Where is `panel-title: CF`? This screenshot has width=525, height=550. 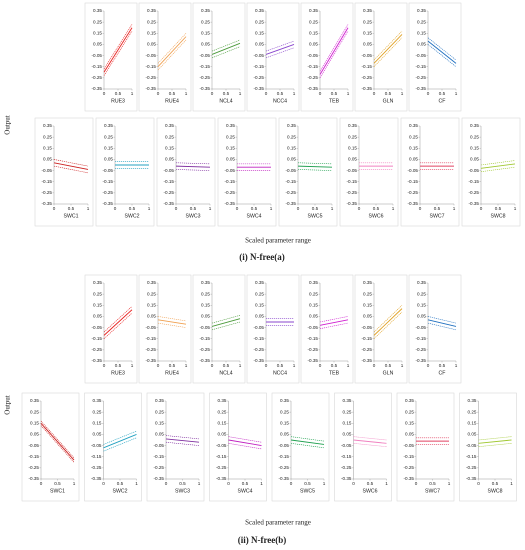
panel-title: CF is located at coordinates (442, 101).